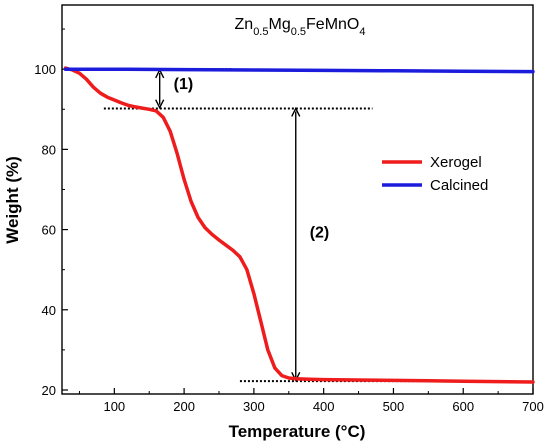 The width and height of the screenshot is (550, 447). I want to click on y-tick-label: 100, so click(45, 69).